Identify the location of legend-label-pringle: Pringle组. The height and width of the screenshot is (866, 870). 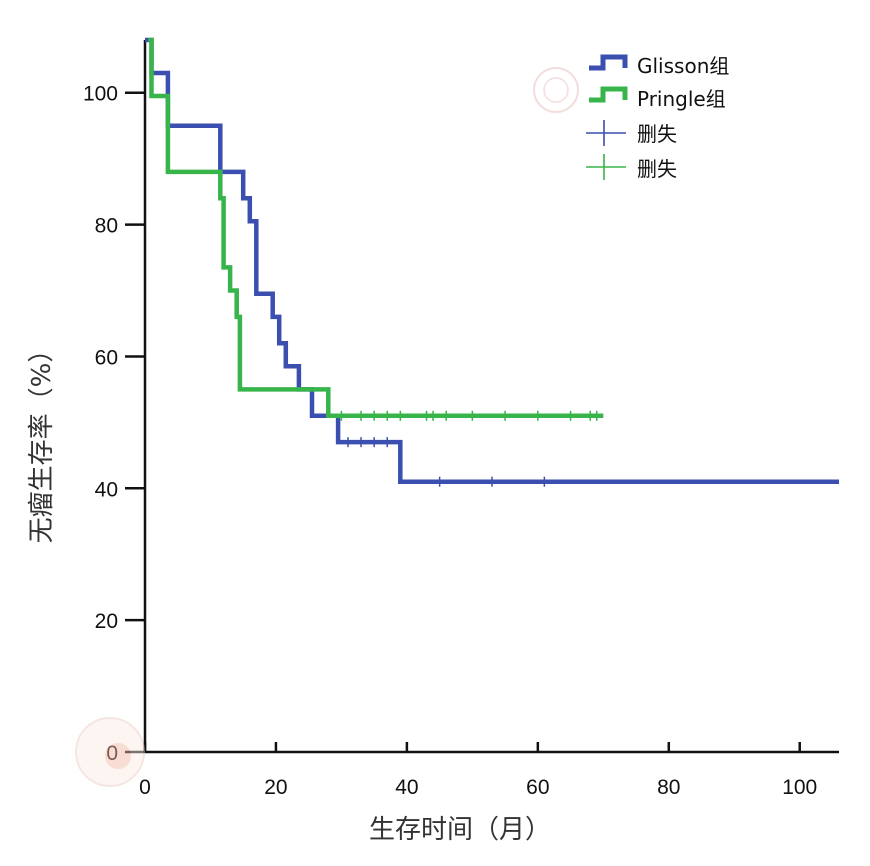
(681, 99).